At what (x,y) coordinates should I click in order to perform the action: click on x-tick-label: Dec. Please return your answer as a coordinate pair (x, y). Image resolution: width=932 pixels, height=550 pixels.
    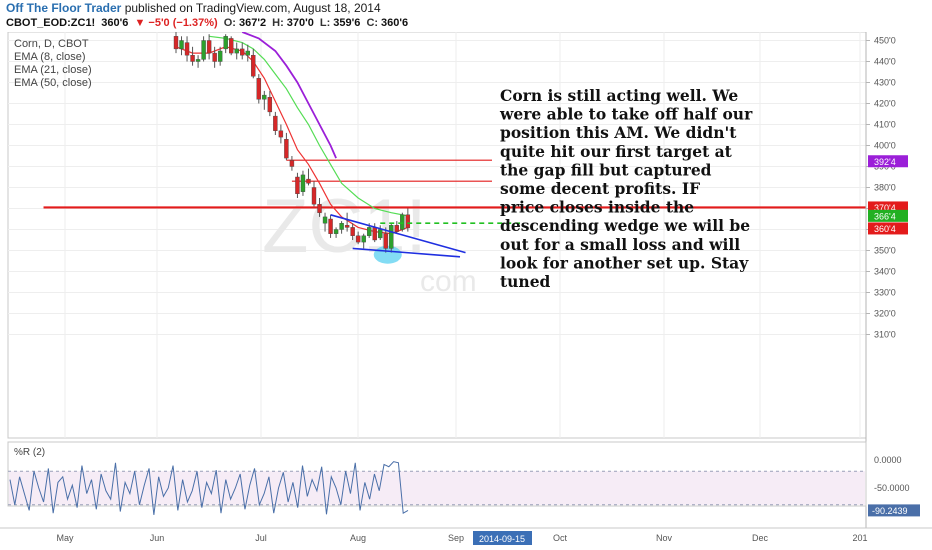
    Looking at the image, I should click on (760, 538).